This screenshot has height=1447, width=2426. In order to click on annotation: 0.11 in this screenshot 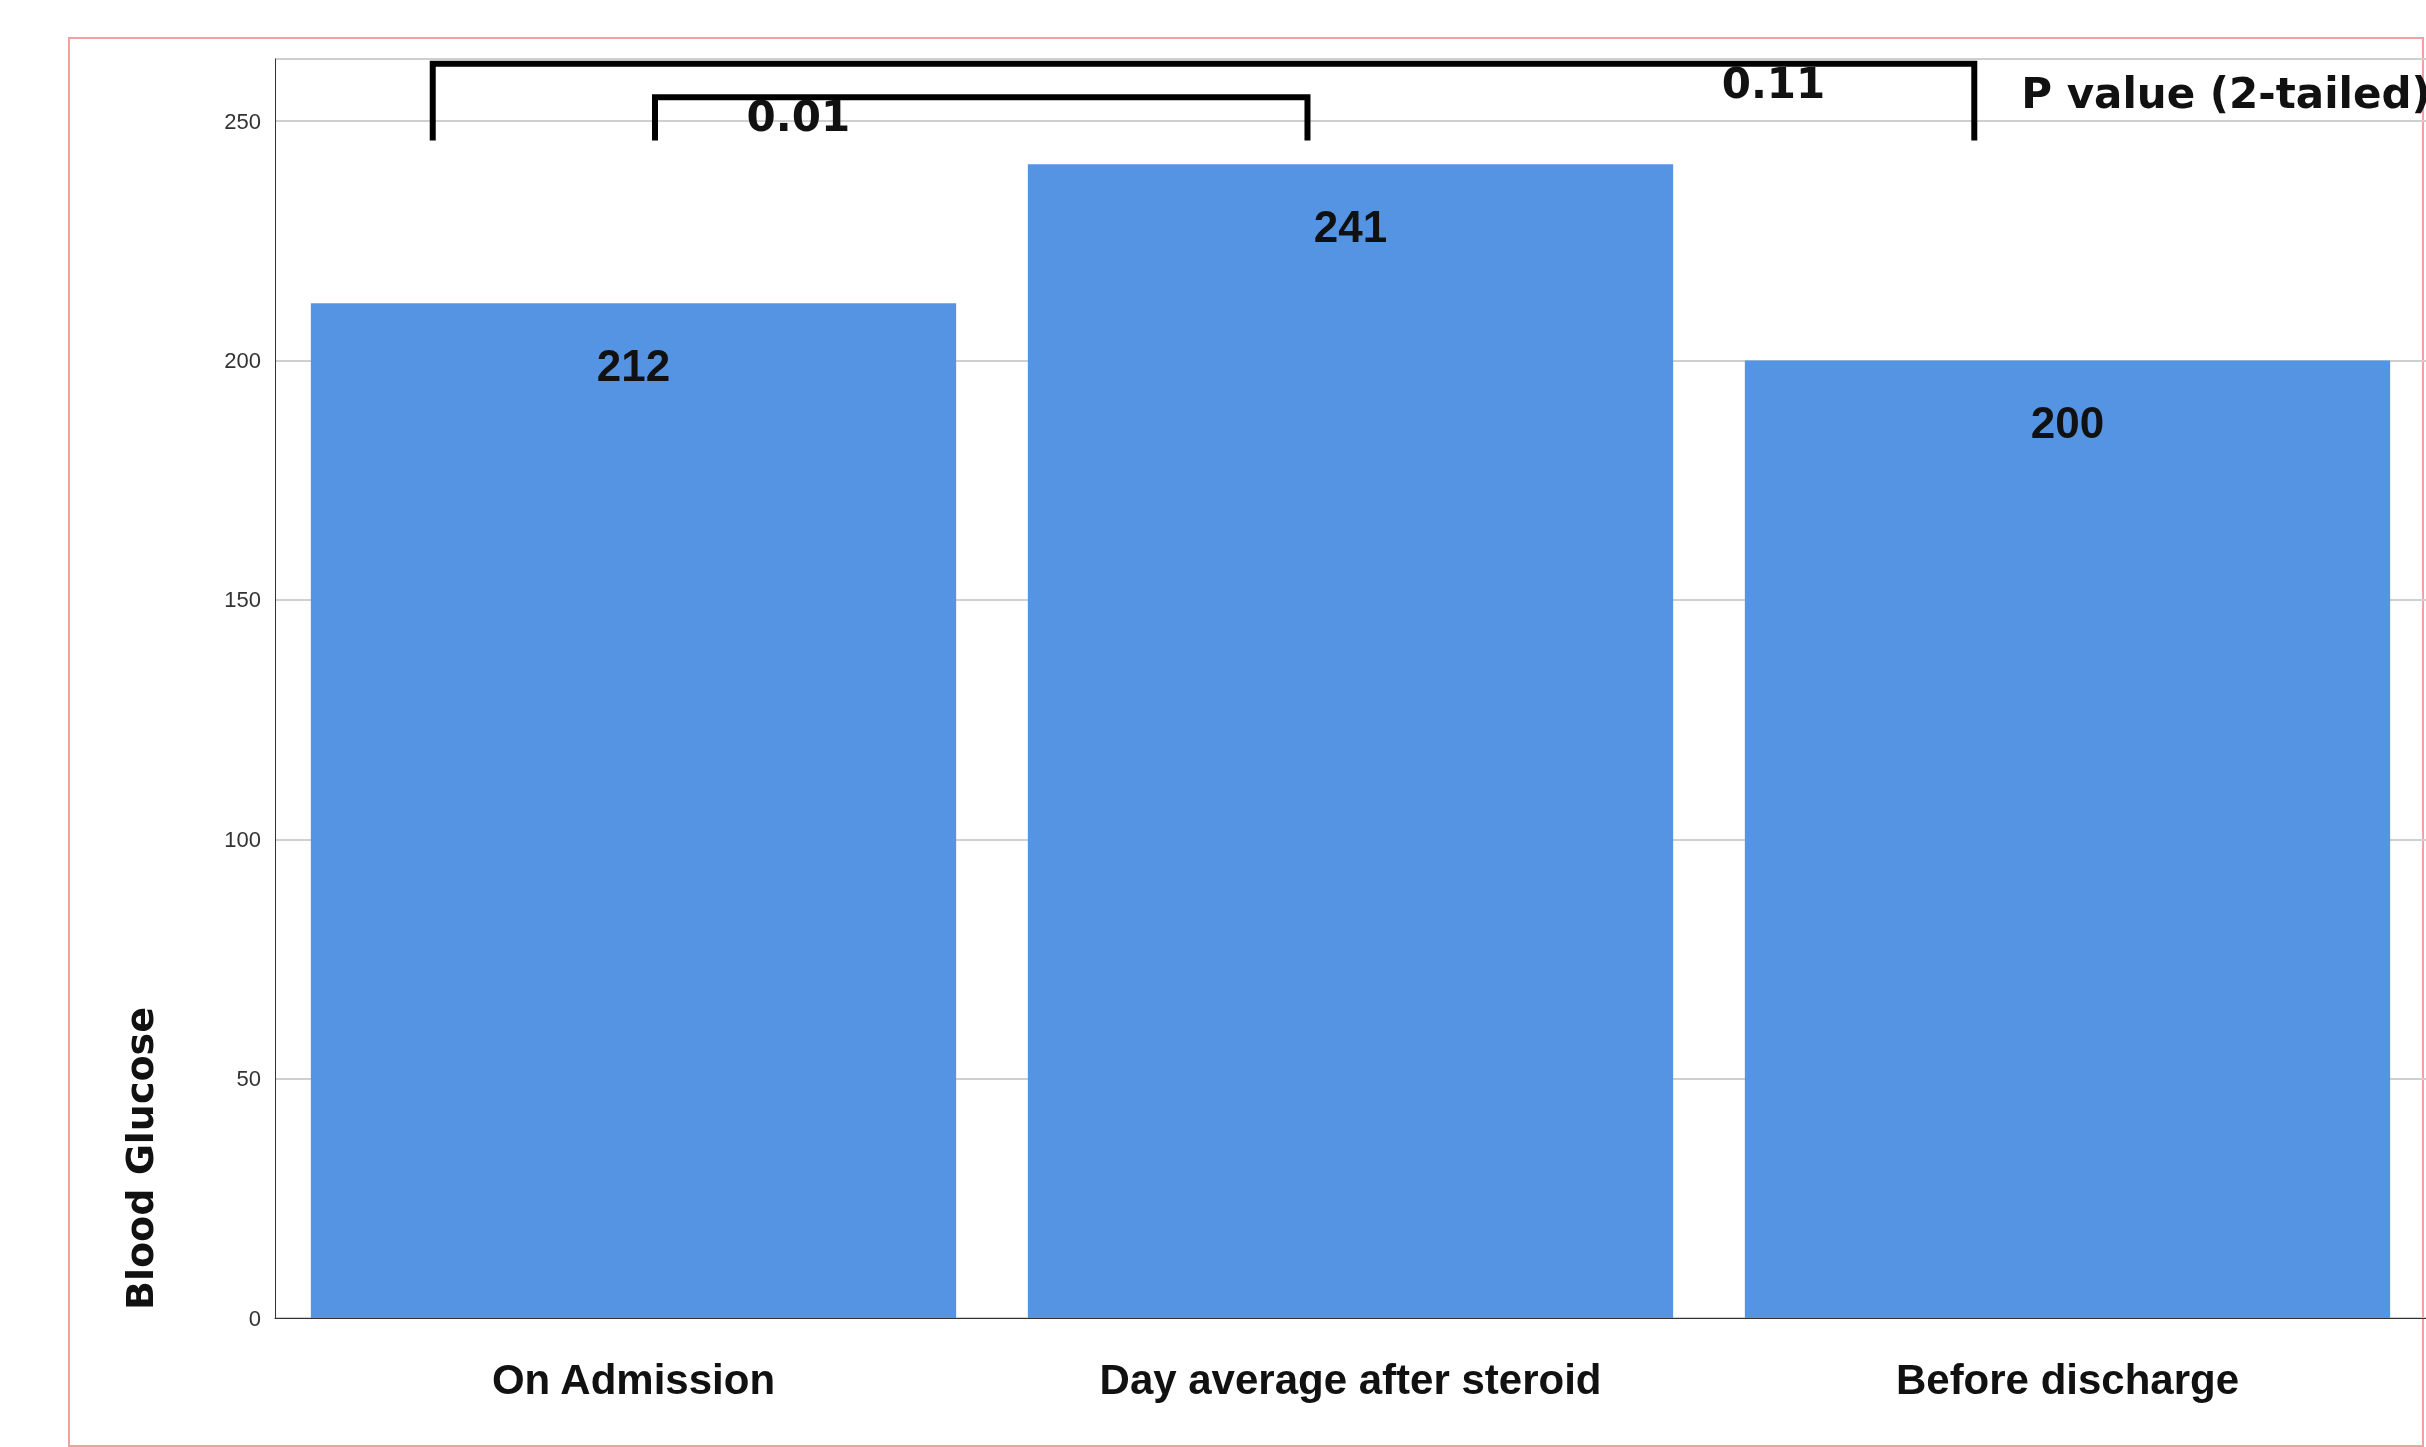, I will do `click(1773, 83)`.